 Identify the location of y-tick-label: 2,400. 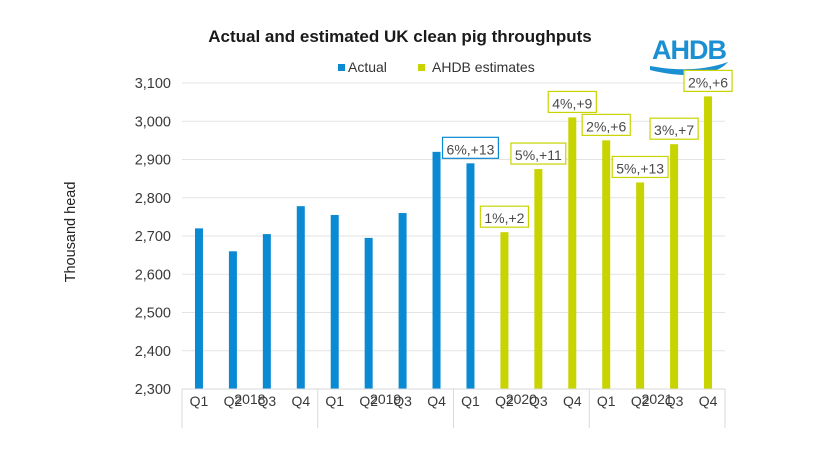
(153, 352).